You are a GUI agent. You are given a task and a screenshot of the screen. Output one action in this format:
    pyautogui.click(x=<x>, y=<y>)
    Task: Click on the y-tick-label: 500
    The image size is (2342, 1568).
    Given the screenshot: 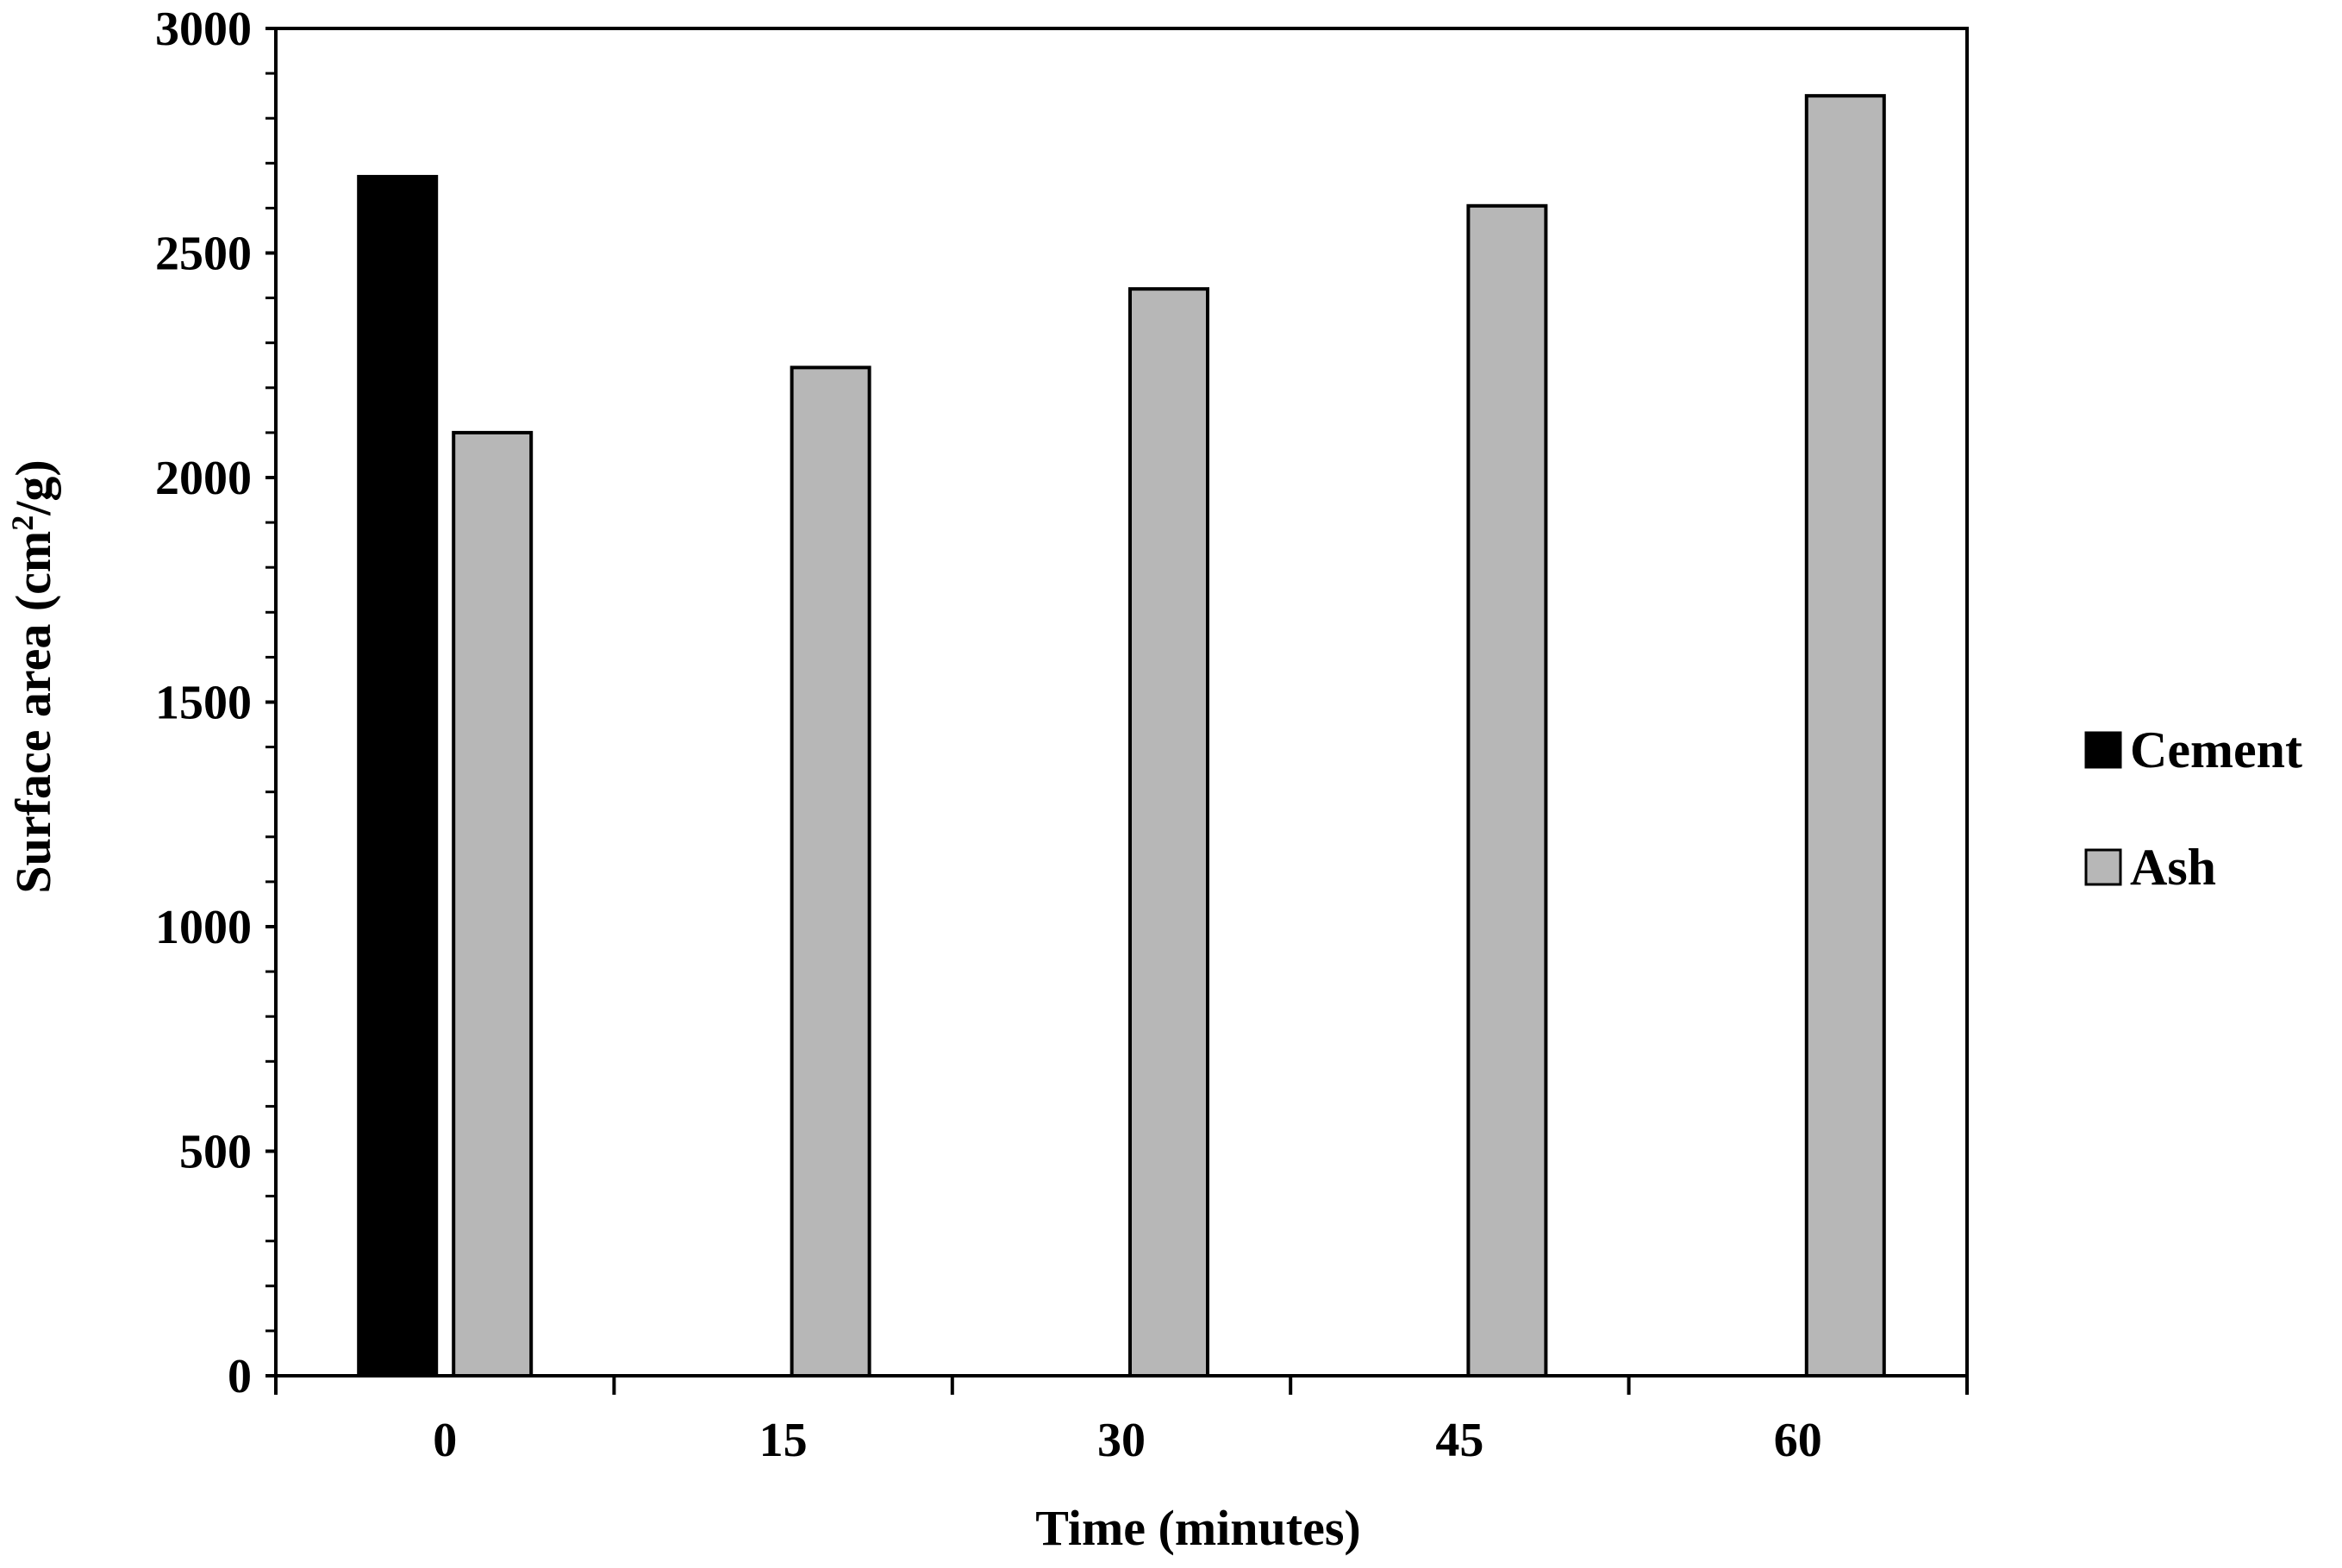 What is the action you would take?
    pyautogui.click(x=216, y=1152)
    